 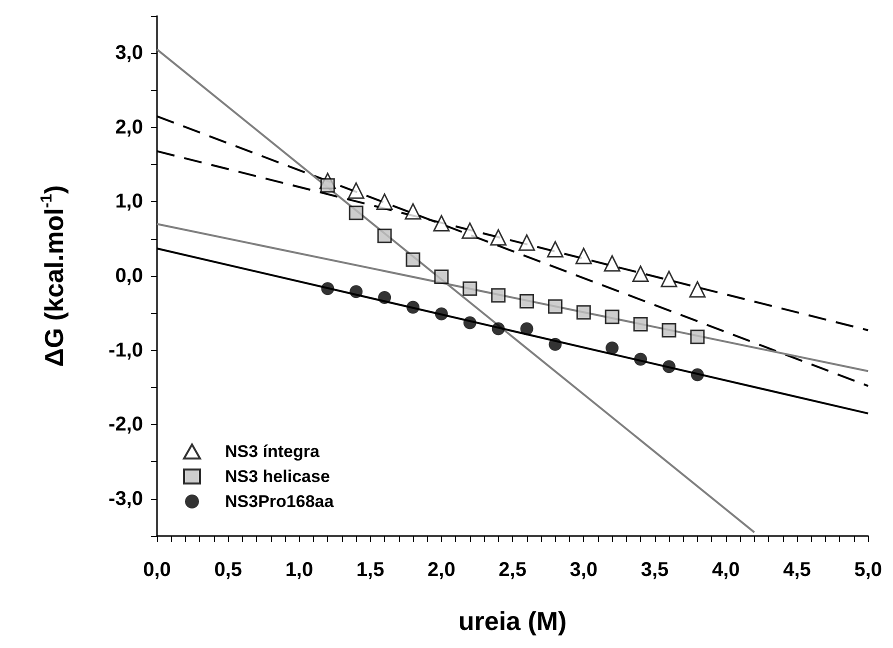 What do you see at coordinates (129, 201) in the screenshot?
I see `y-tick-label: 1,0` at bounding box center [129, 201].